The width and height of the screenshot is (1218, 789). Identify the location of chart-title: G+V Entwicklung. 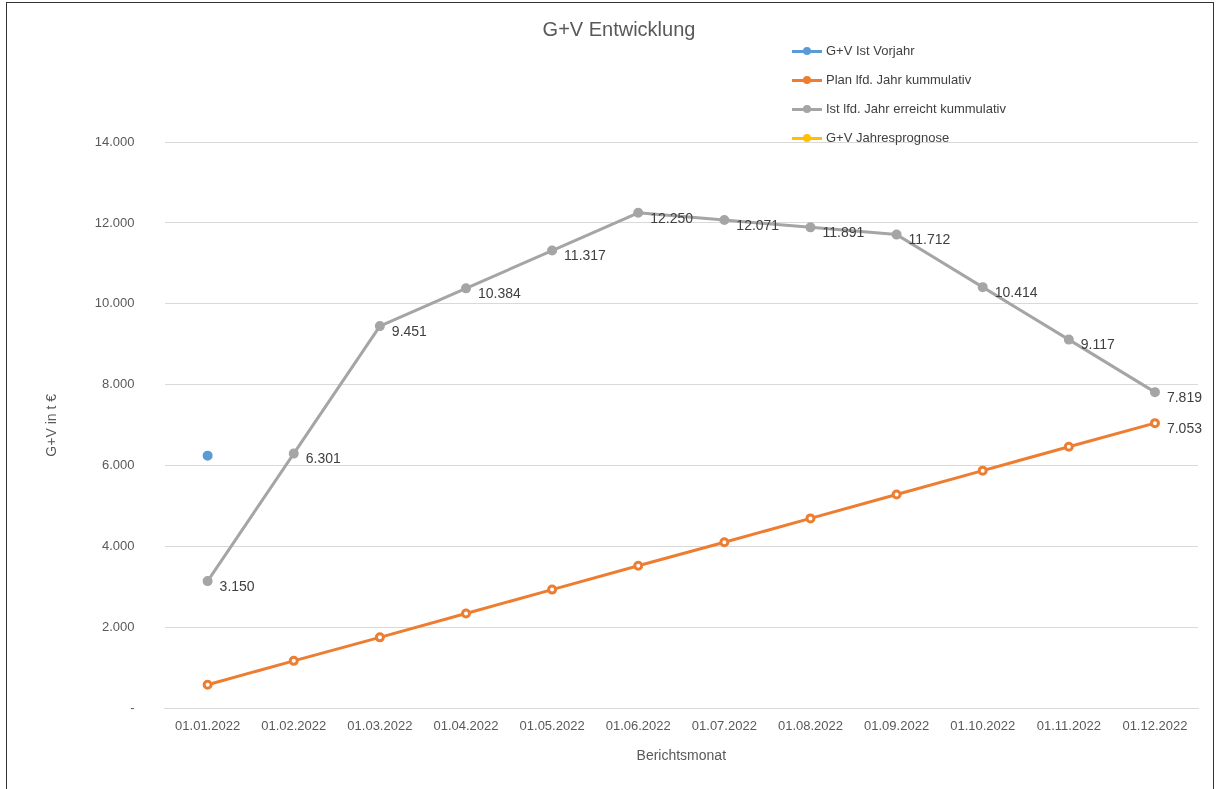
(619, 28).